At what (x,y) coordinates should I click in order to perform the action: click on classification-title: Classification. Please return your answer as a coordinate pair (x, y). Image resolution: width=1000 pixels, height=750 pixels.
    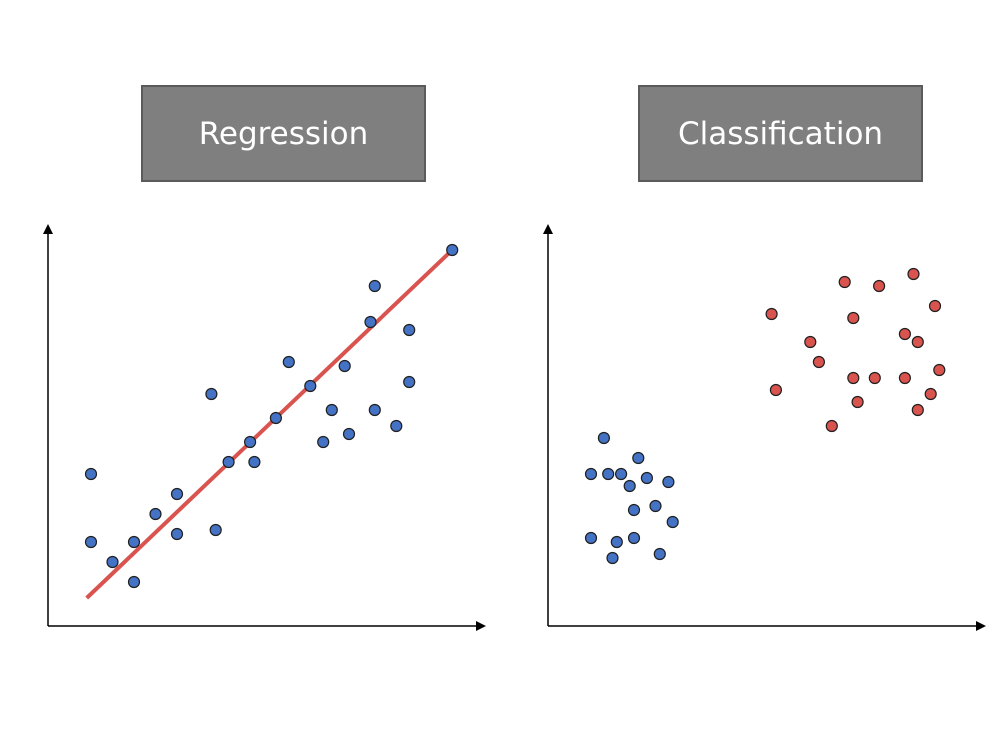
    Looking at the image, I should click on (780, 133).